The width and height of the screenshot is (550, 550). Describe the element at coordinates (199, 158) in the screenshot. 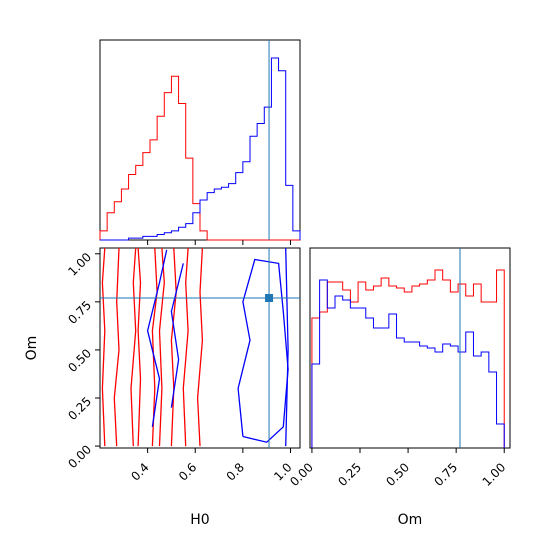

I see `hist-h0-red-series` at that location.